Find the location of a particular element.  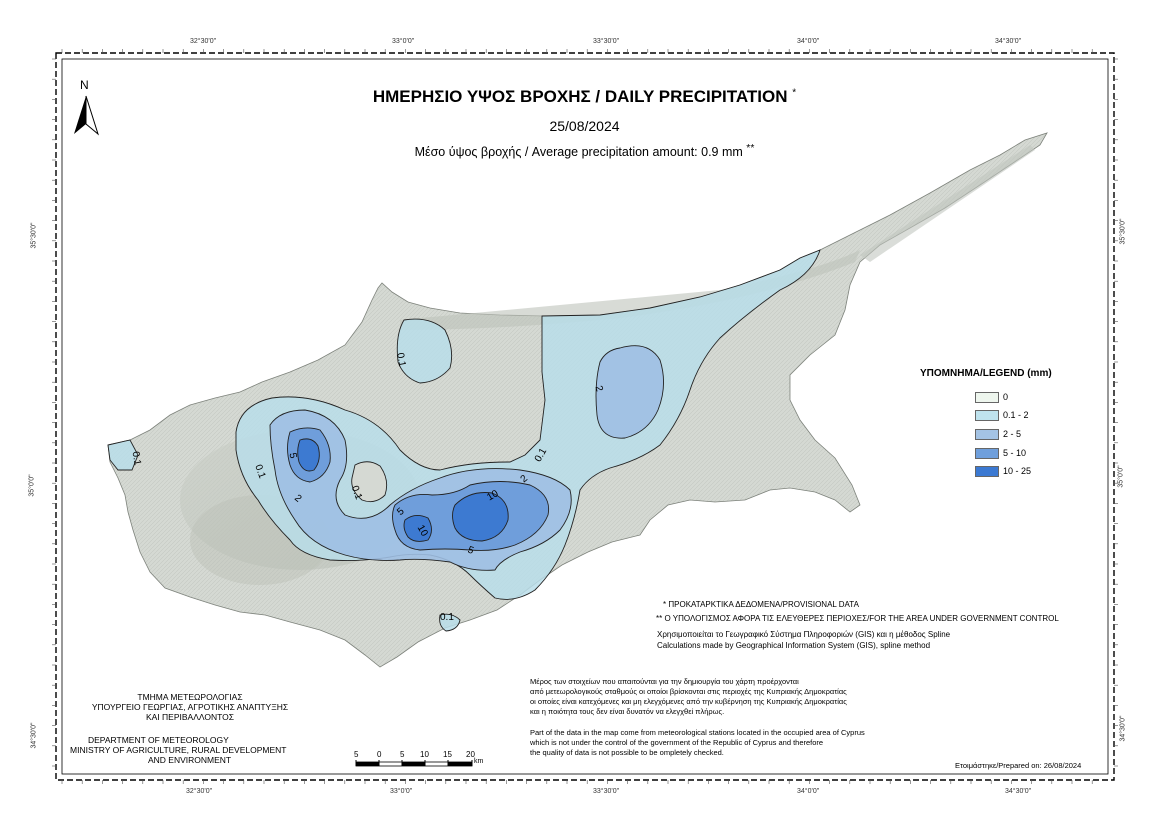

coord-top: 32°30'0" is located at coordinates (203, 41).